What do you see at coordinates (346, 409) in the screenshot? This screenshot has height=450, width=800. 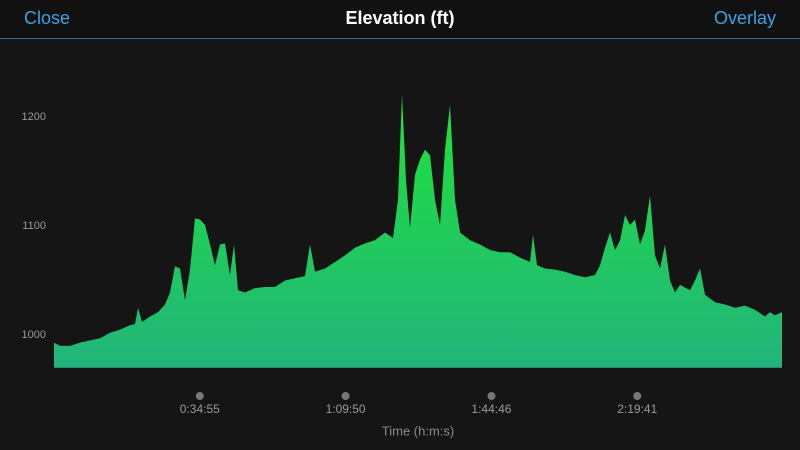 I see `x-tick-label: 1:09:50` at bounding box center [346, 409].